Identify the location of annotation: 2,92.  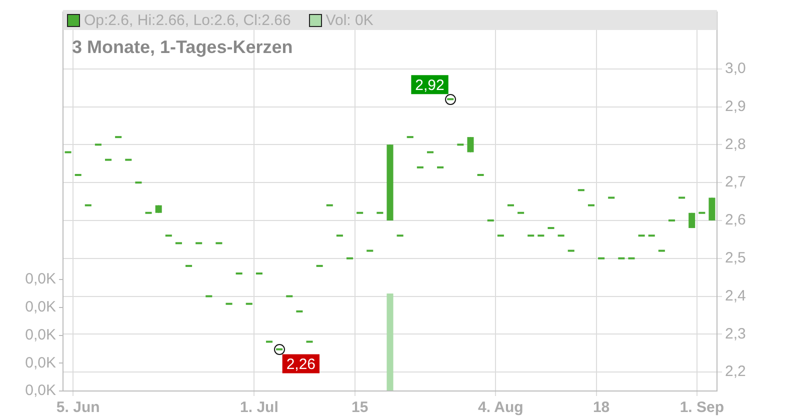
(429, 85).